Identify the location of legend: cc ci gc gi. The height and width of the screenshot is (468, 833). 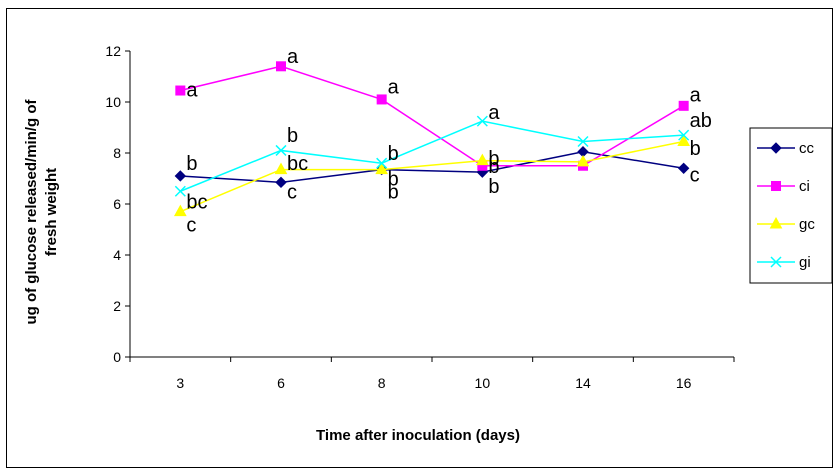
(791, 205).